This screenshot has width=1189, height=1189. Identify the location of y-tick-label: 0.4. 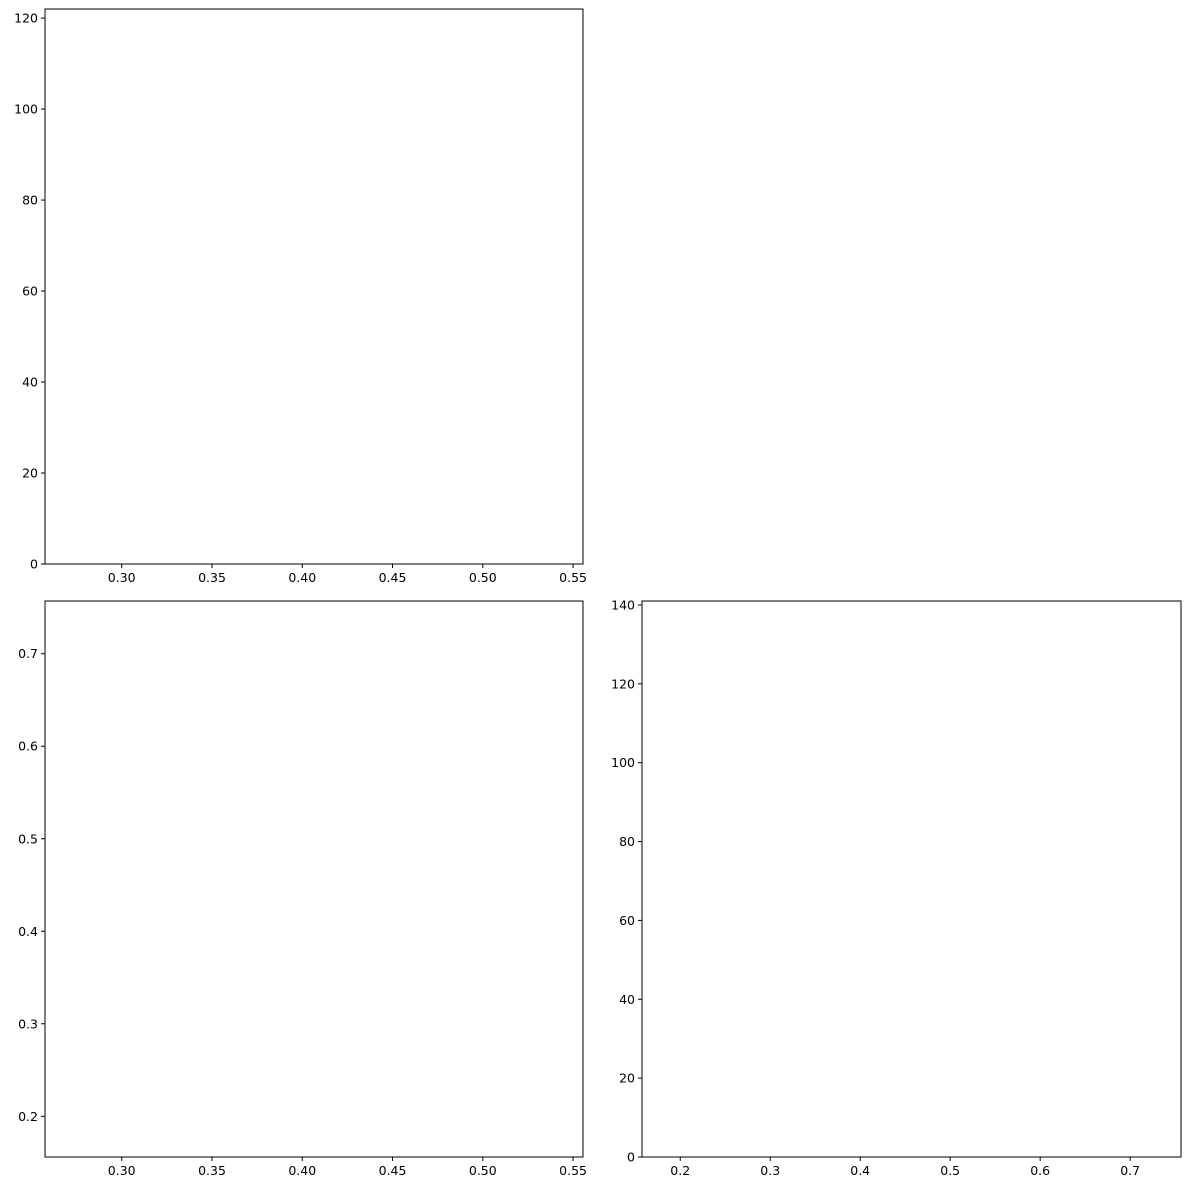
(28, 931).